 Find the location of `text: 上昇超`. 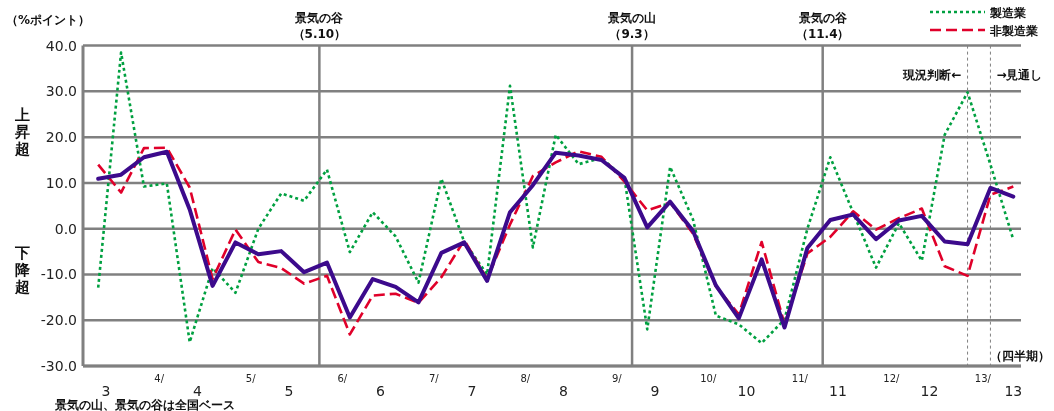

text: 上昇超 is located at coordinates (21, 132).